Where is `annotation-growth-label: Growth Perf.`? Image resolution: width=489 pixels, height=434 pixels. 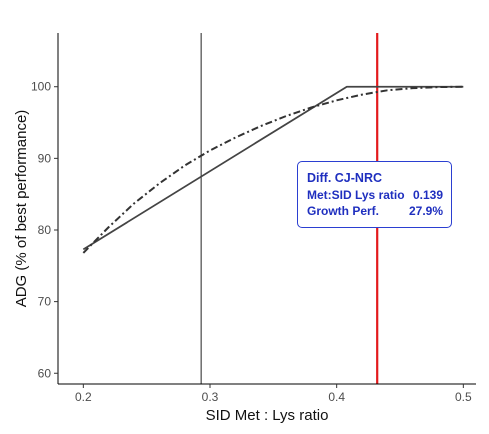
annotation-growth-label: Growth Perf. is located at coordinates (343, 211).